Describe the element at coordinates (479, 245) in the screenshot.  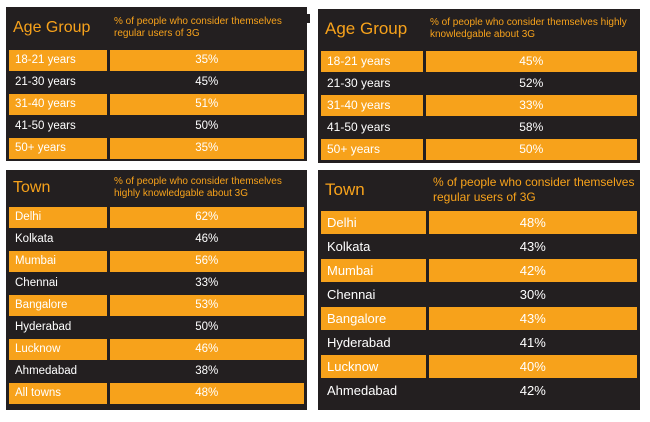
I see `table-row: Kolkata 43%` at that location.